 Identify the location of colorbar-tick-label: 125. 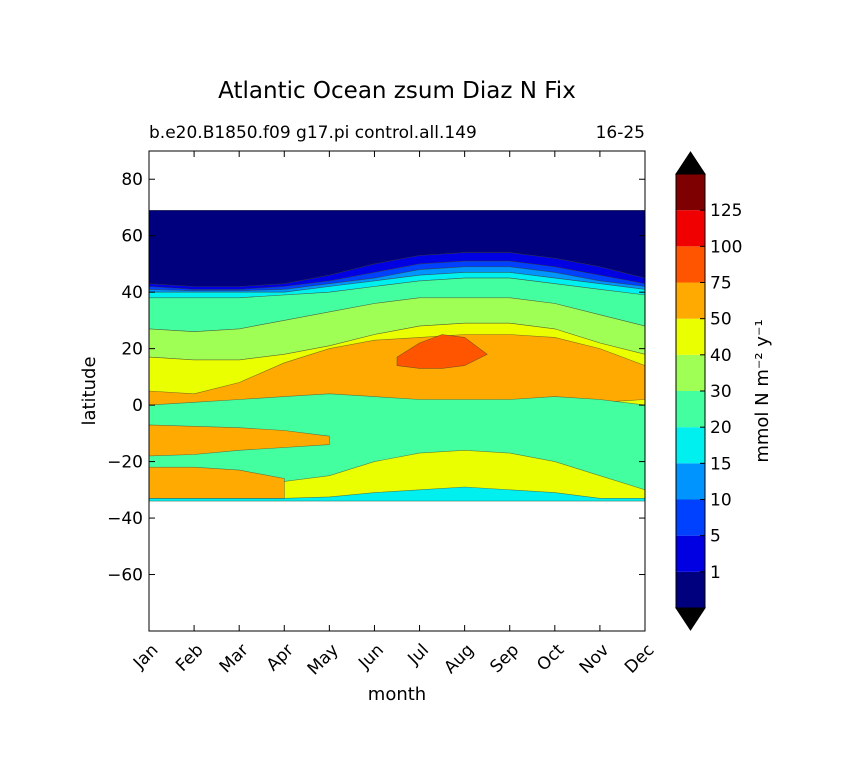
(726, 211).